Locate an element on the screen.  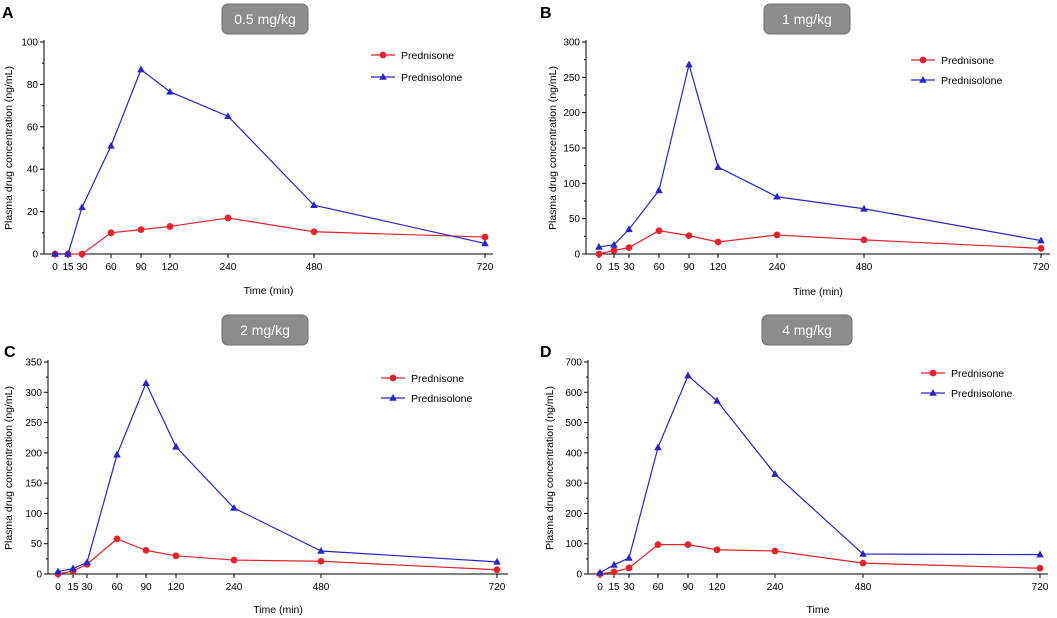
chart-title: 4 mg/kg is located at coordinates (807, 330).